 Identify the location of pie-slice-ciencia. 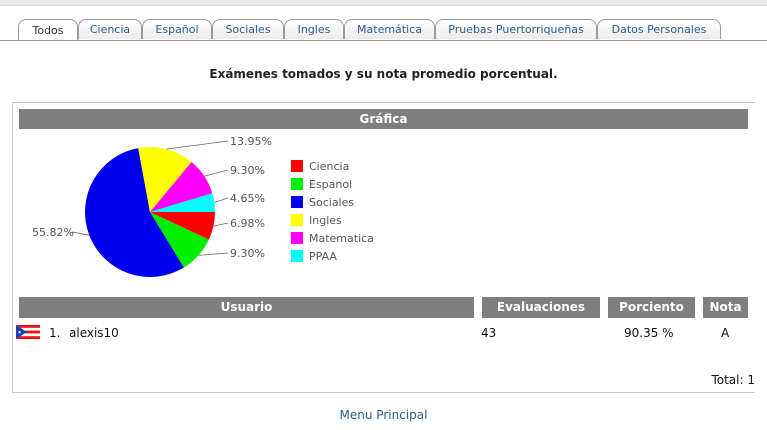
(182, 226).